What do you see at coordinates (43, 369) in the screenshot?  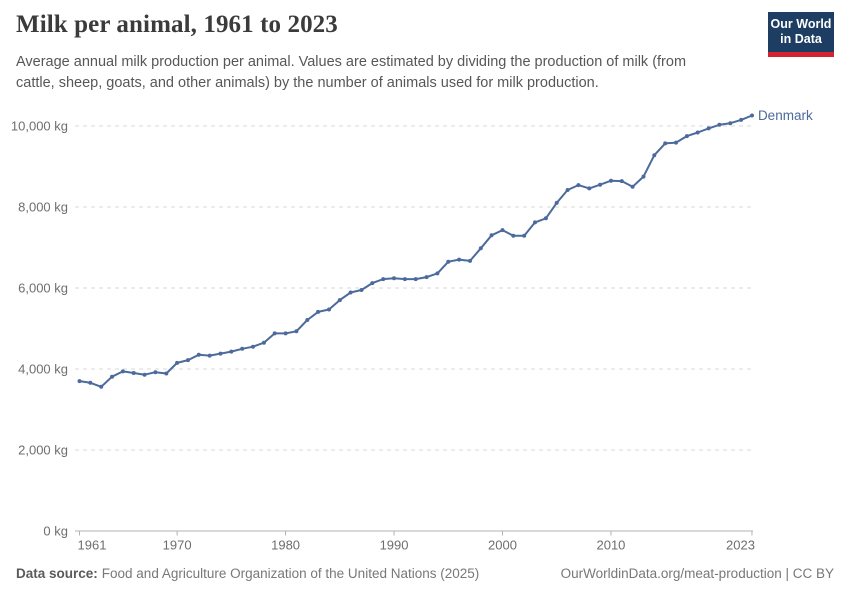 I see `y-tick-label: 4,000 kg` at bounding box center [43, 369].